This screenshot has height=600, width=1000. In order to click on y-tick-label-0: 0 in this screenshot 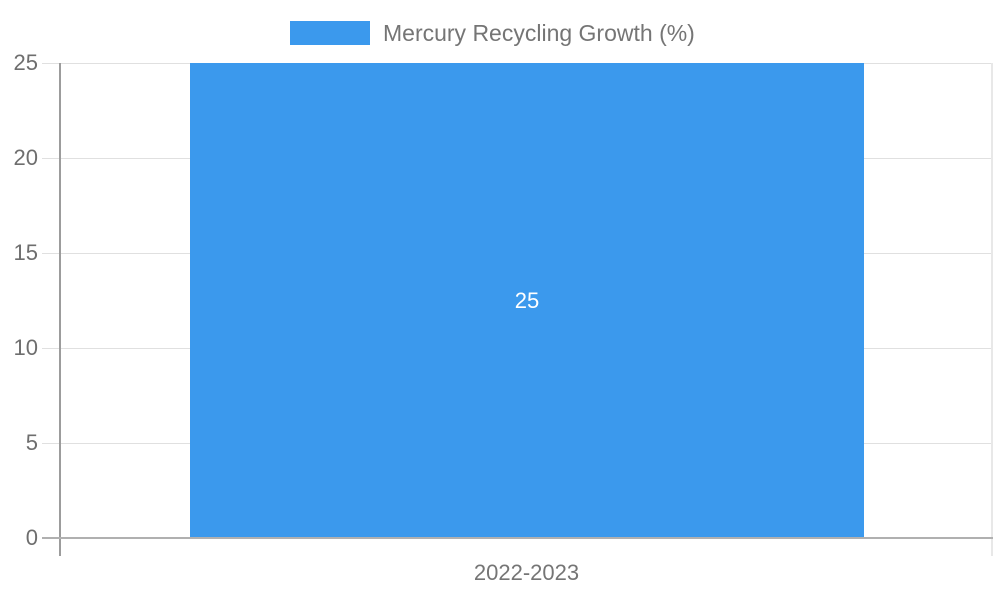, I will do `click(31, 537)`.